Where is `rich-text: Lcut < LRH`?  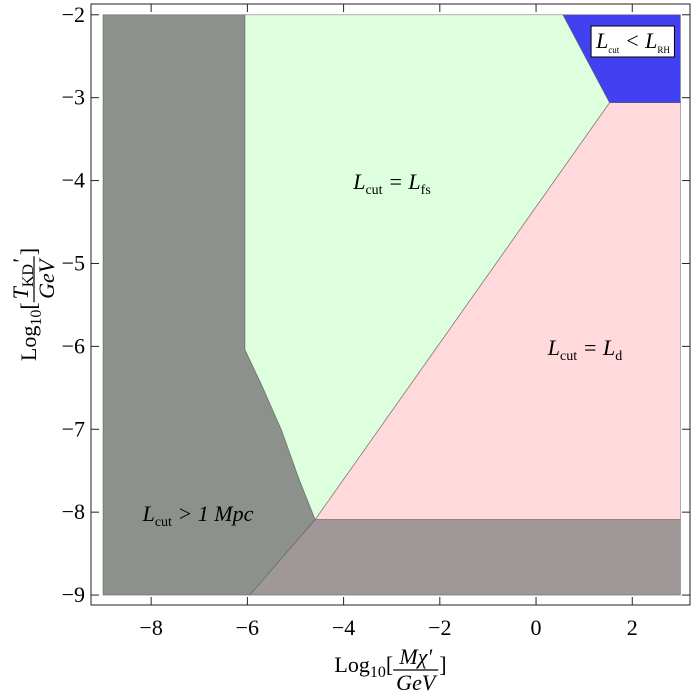
rich-text: Lcut < LRH is located at coordinates (632, 41).